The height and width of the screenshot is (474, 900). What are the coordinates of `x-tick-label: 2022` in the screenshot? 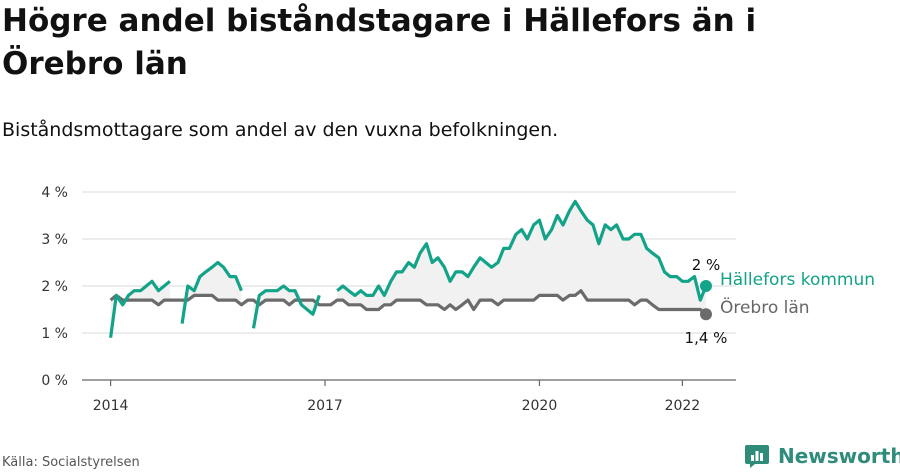 It's located at (683, 406).